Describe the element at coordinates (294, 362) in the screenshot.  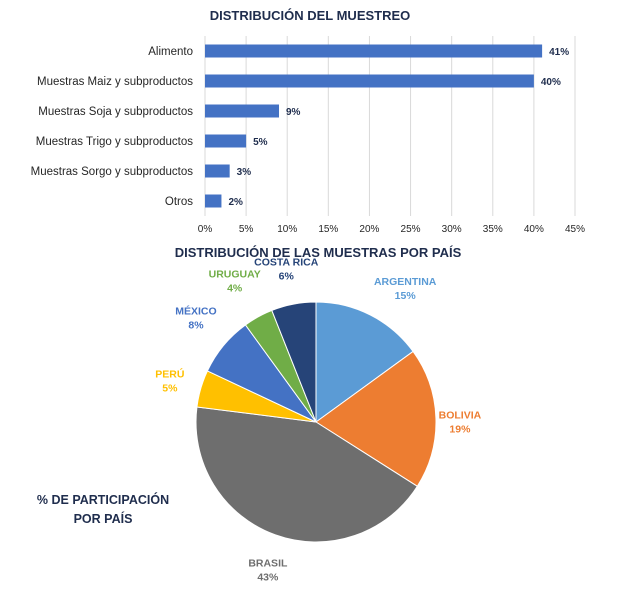
I see `pie-slice-costa-rica` at that location.